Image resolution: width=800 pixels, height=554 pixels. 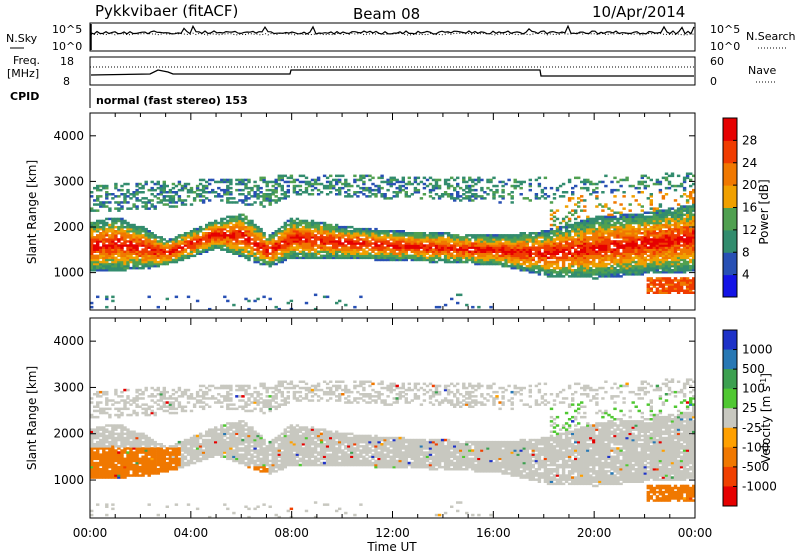 I want to click on nsearch-label: N.Search, so click(x=771, y=36).